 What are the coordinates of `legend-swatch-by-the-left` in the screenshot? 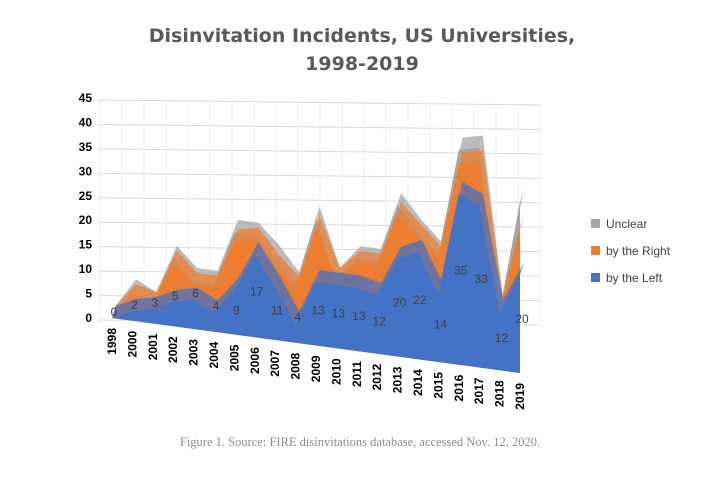 It's located at (595, 277).